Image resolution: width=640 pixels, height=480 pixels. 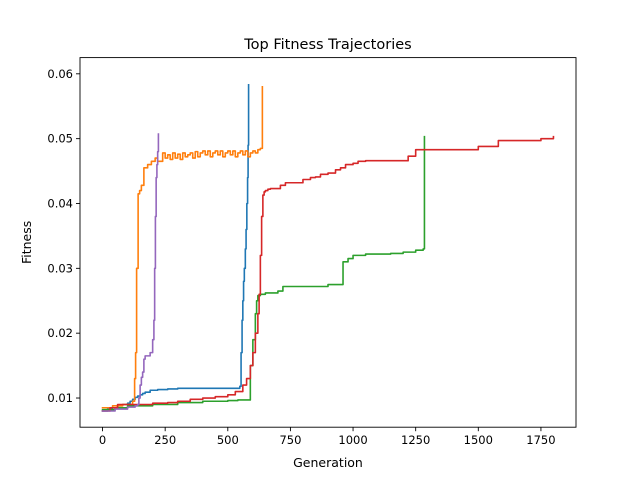 What do you see at coordinates (327, 437) in the screenshot?
I see `x-axis-ticks: 0 250 500 750 1000 1250 1500 1750` at bounding box center [327, 437].